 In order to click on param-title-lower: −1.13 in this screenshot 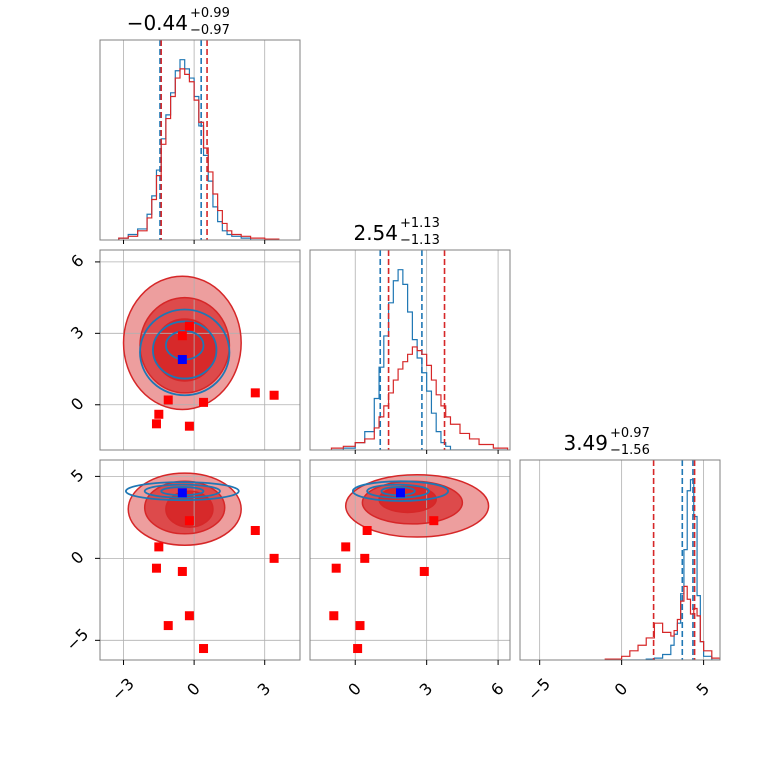, I will do `click(420, 240)`.